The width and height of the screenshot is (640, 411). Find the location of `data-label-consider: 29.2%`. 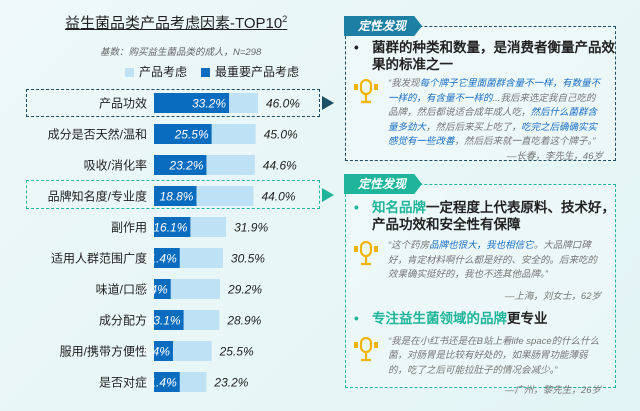

data-label-consider: 29.2% is located at coordinates (244, 290).